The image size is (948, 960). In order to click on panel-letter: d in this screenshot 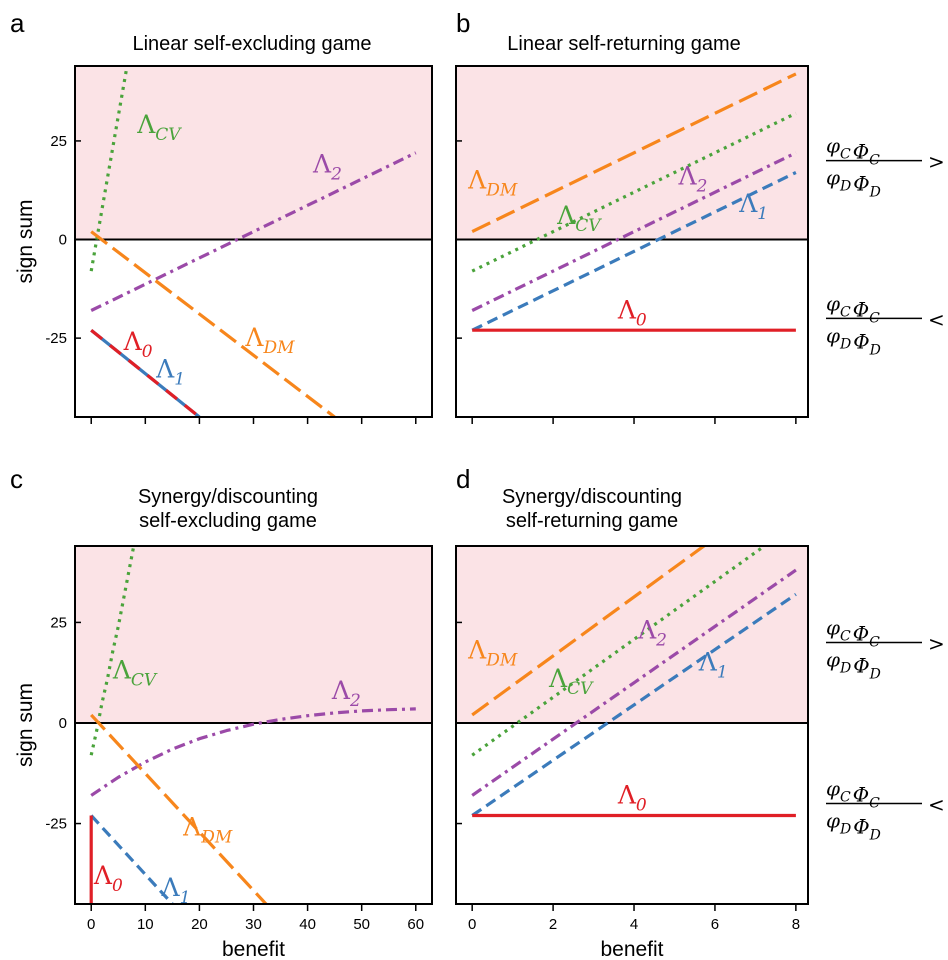, I will do `click(463, 479)`.